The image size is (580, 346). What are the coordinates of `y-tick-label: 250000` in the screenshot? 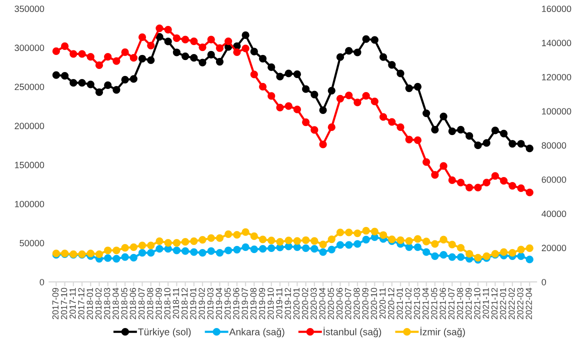 It's located at (29, 87).